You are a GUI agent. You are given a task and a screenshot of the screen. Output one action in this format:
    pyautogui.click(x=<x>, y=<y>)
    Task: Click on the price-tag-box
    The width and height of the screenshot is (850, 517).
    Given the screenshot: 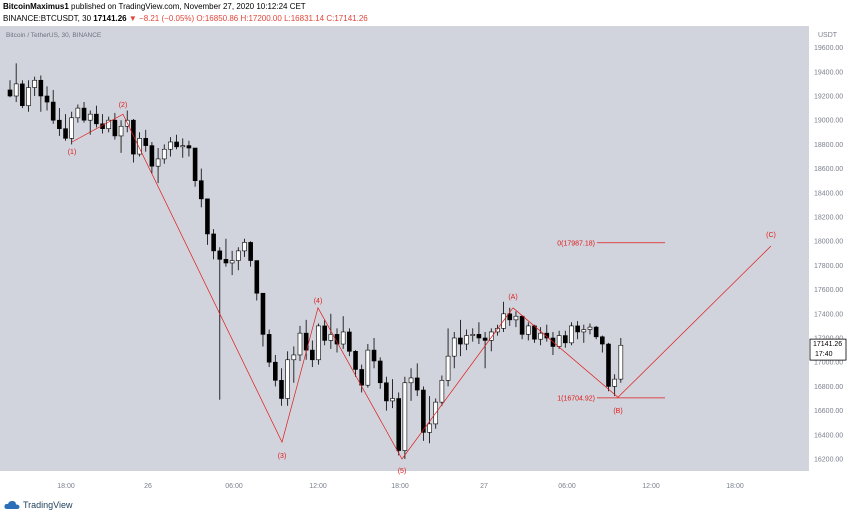 What is the action you would take?
    pyautogui.click(x=828, y=349)
    